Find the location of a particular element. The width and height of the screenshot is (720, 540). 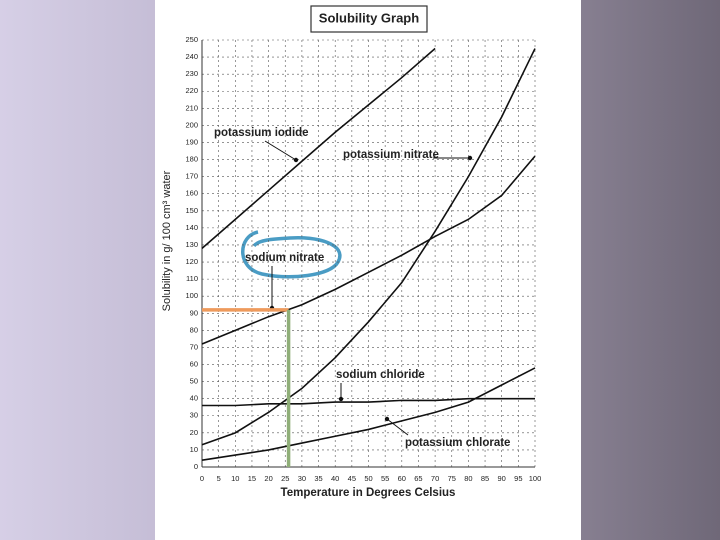

x-tick-label: 30 is located at coordinates (302, 478).